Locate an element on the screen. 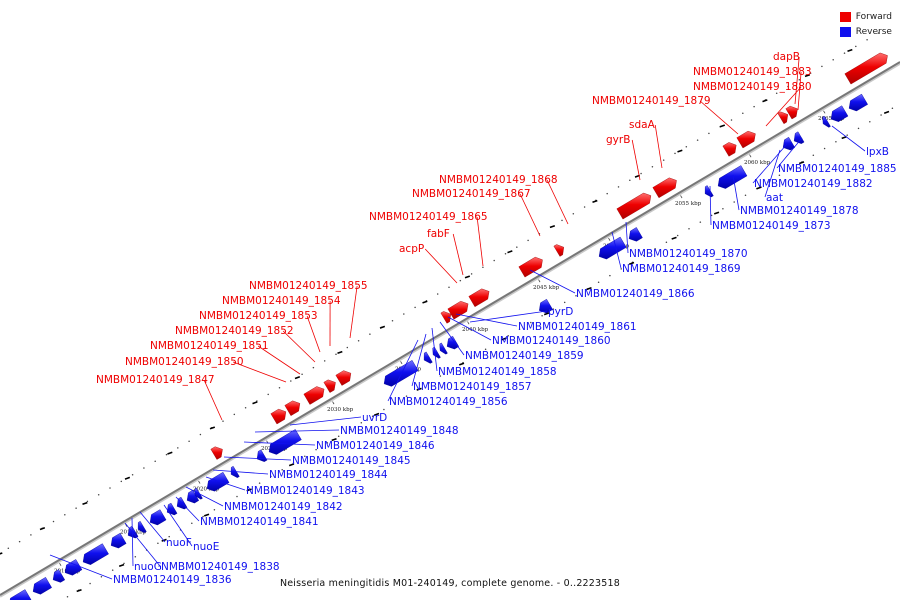 The width and height of the screenshot is (900, 600). gene-label-reverse: NMBM01240149_1846 is located at coordinates (375, 446).